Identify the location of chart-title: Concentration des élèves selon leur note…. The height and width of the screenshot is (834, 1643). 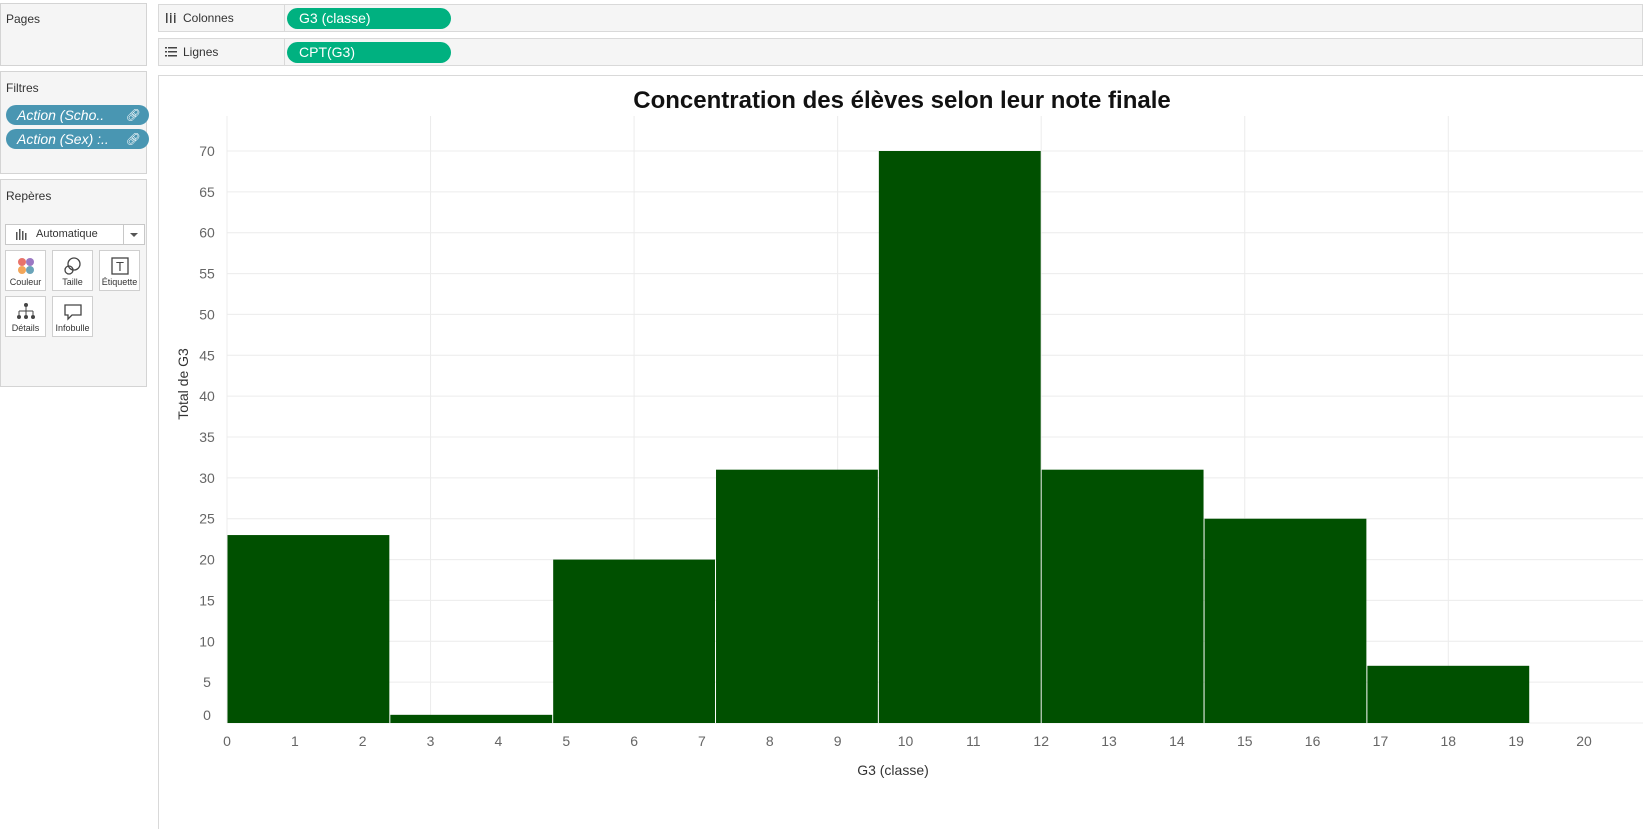
(901, 100).